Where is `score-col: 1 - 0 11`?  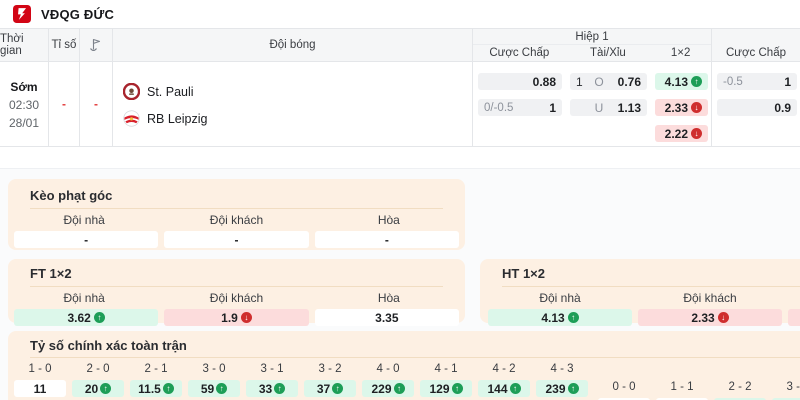 score-col: 1 - 0 11 is located at coordinates (40, 381).